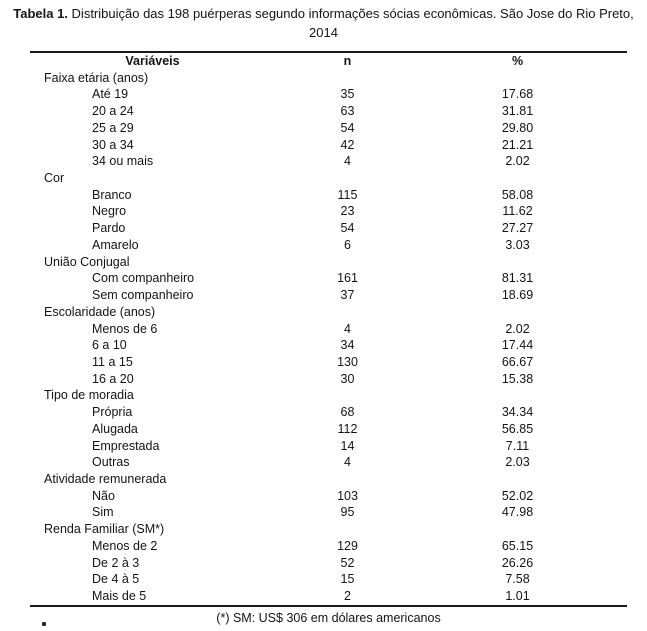 The height and width of the screenshot is (631, 647). I want to click on section-label: Escolaridade (anos), so click(100, 311).